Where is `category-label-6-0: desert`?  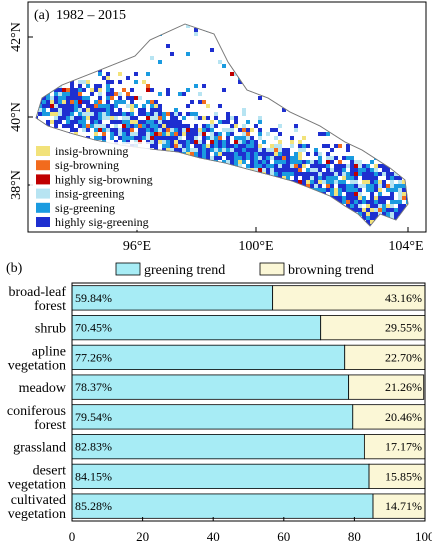 category-label-6-0: desert is located at coordinates (50, 470).